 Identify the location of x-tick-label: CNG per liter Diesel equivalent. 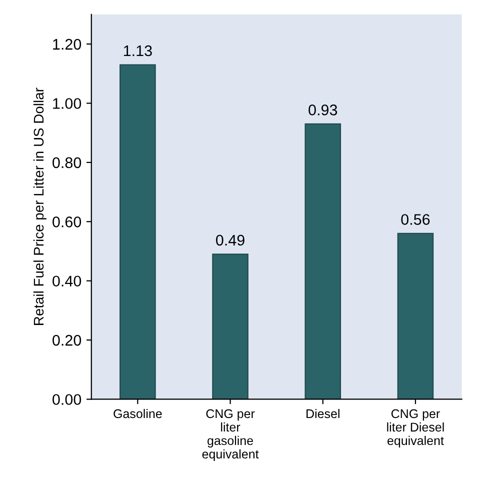
(415, 428).